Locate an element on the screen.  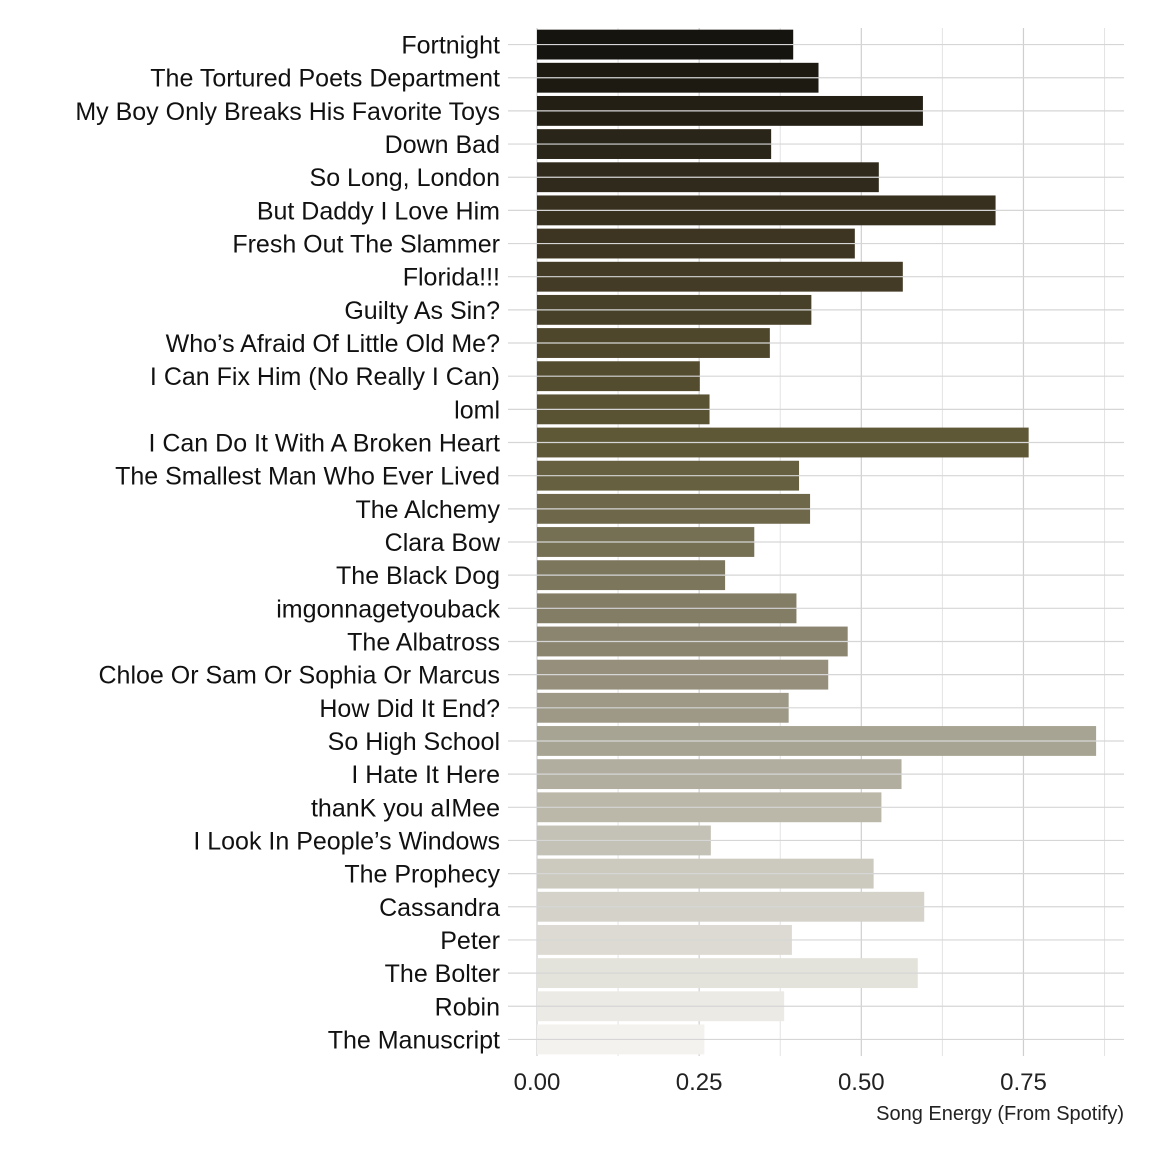
y-tick-label: How Did It End? is located at coordinates (409, 709).